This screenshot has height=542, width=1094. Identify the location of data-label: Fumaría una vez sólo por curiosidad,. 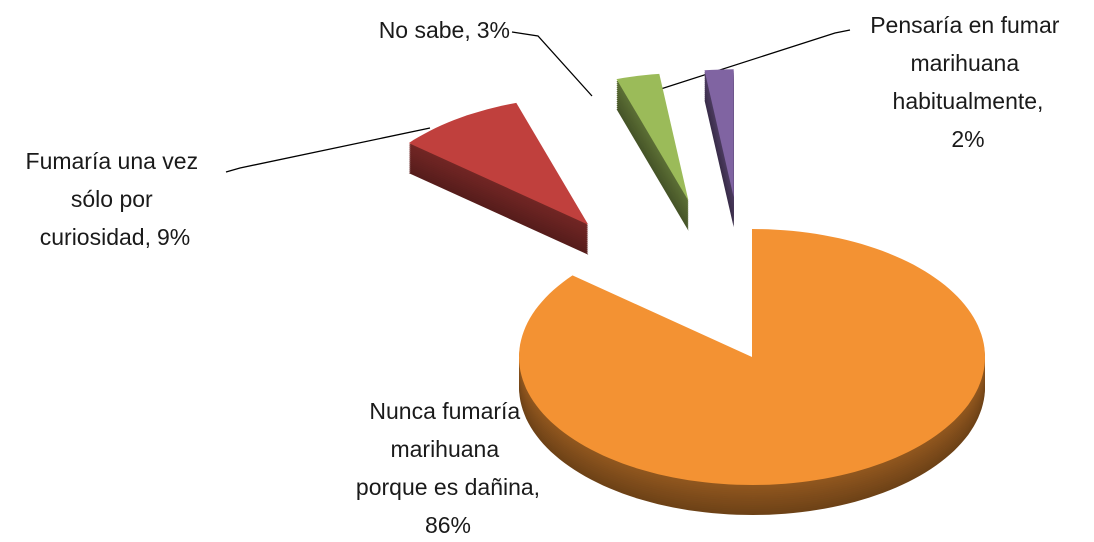
(115, 199).